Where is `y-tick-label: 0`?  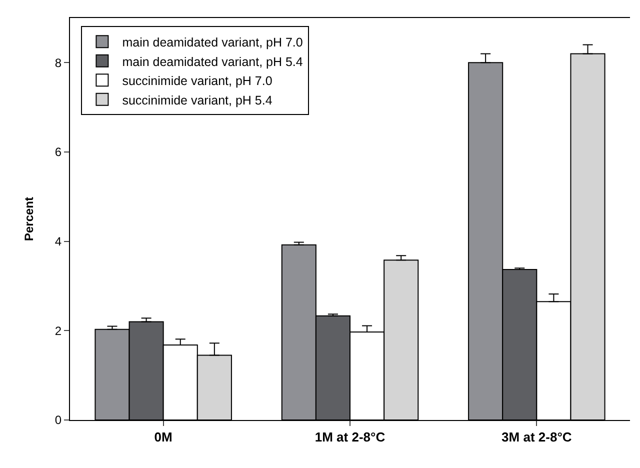
y-tick-label: 0 is located at coordinates (58, 420).